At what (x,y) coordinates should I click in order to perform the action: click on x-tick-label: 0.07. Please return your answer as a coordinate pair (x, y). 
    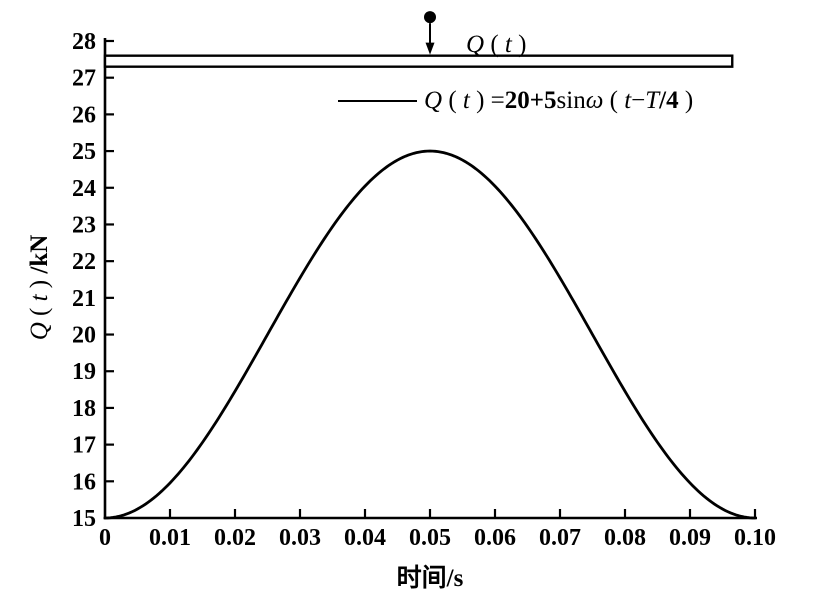
    Looking at the image, I should click on (560, 538).